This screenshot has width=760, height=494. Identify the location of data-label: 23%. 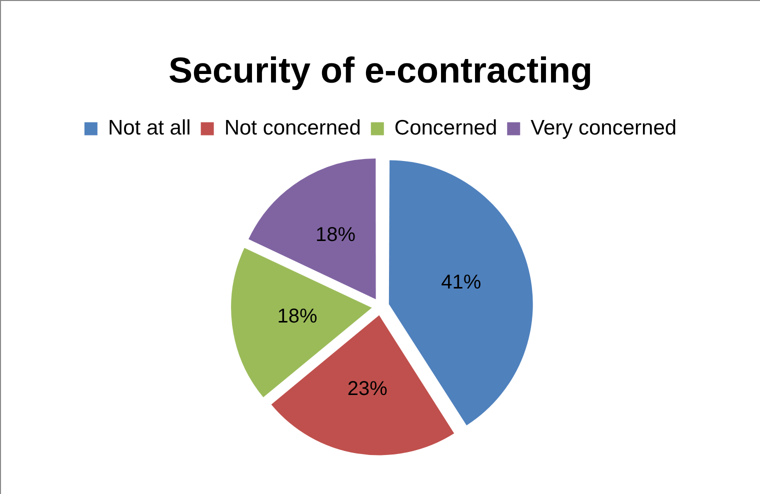
(367, 389).